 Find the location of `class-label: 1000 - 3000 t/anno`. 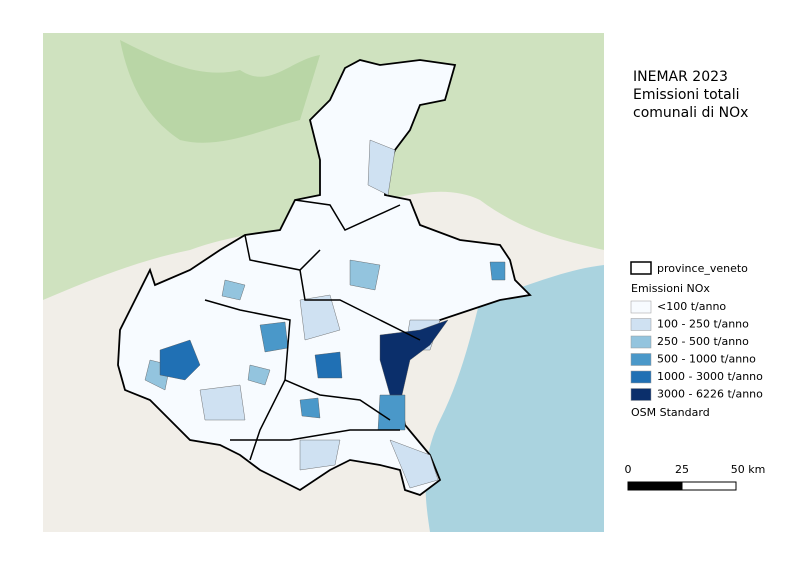

class-label: 1000 - 3000 t/anno is located at coordinates (710, 376).